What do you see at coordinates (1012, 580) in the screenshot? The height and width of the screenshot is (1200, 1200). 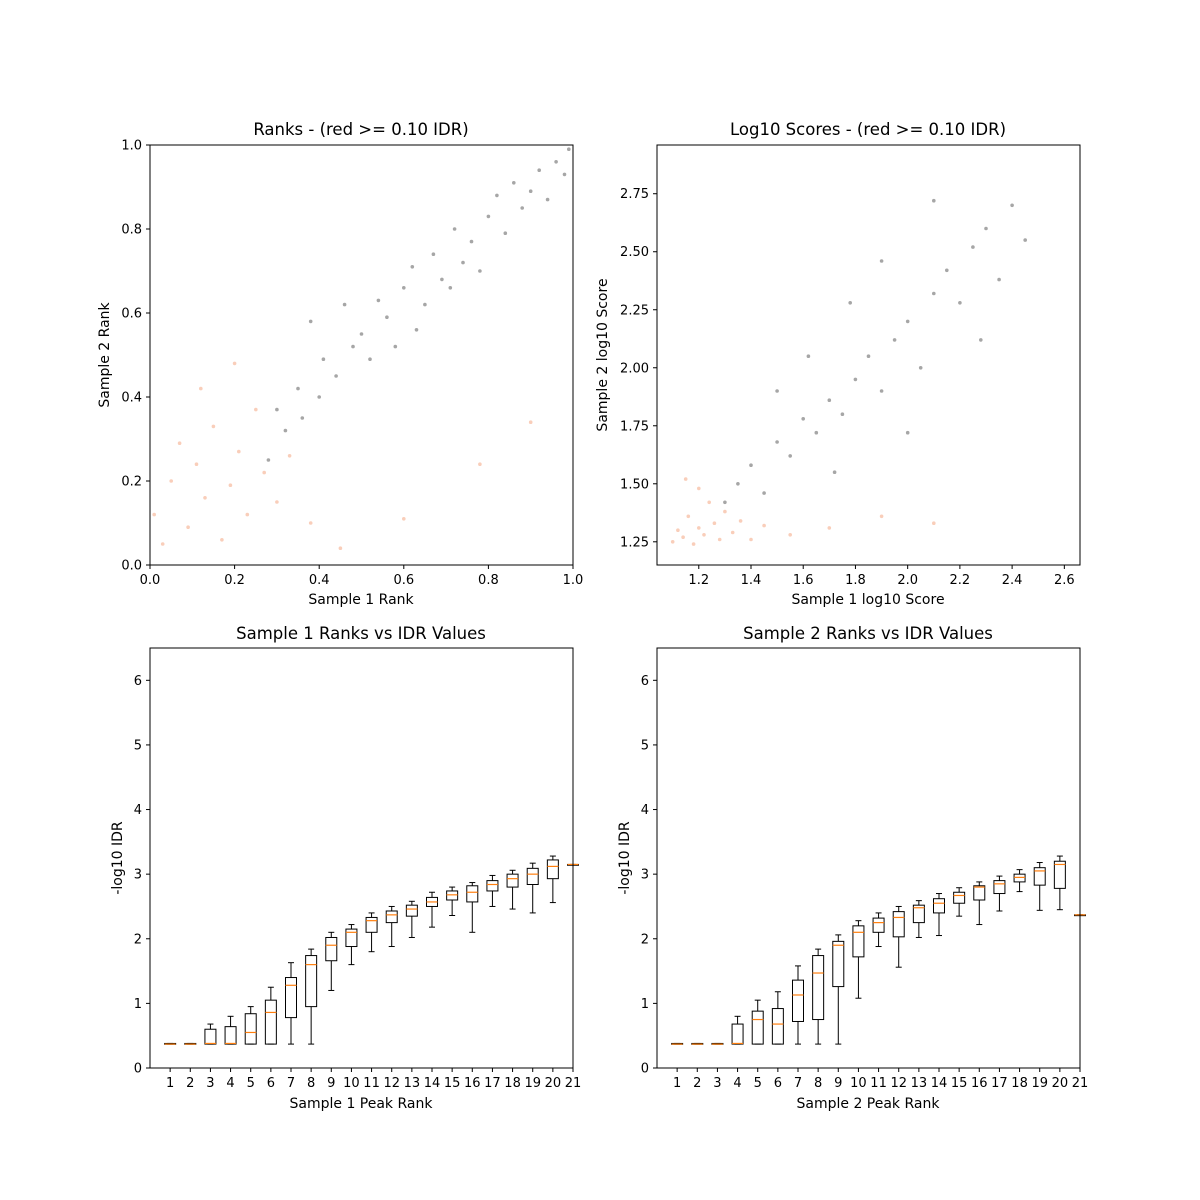 I see `x-tick-label: 2.4` at bounding box center [1012, 580].